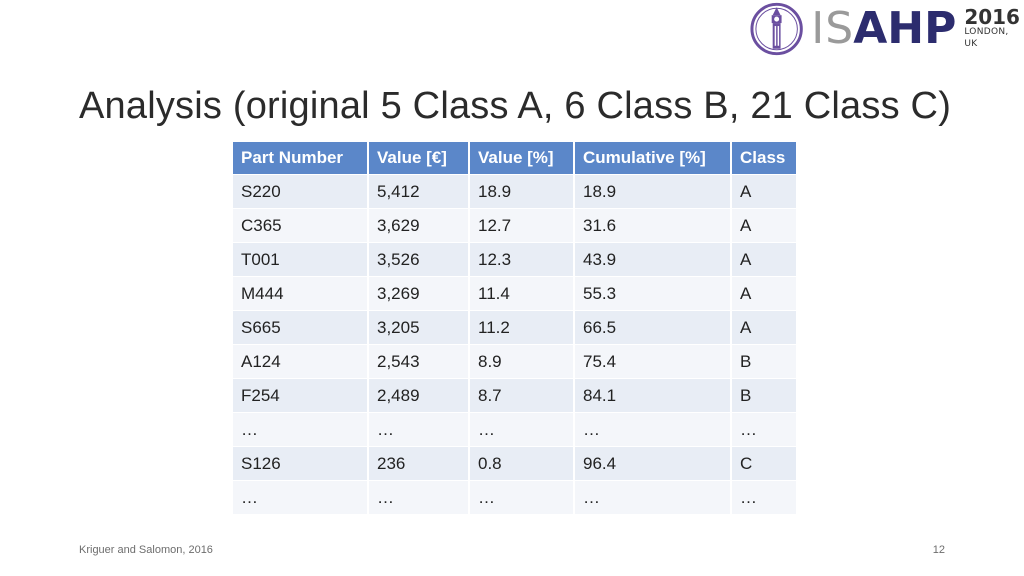 Image resolution: width=1024 pixels, height=576 pixels. I want to click on conference-logo: I S AHP 2016 LONDON, UK, so click(886, 29).